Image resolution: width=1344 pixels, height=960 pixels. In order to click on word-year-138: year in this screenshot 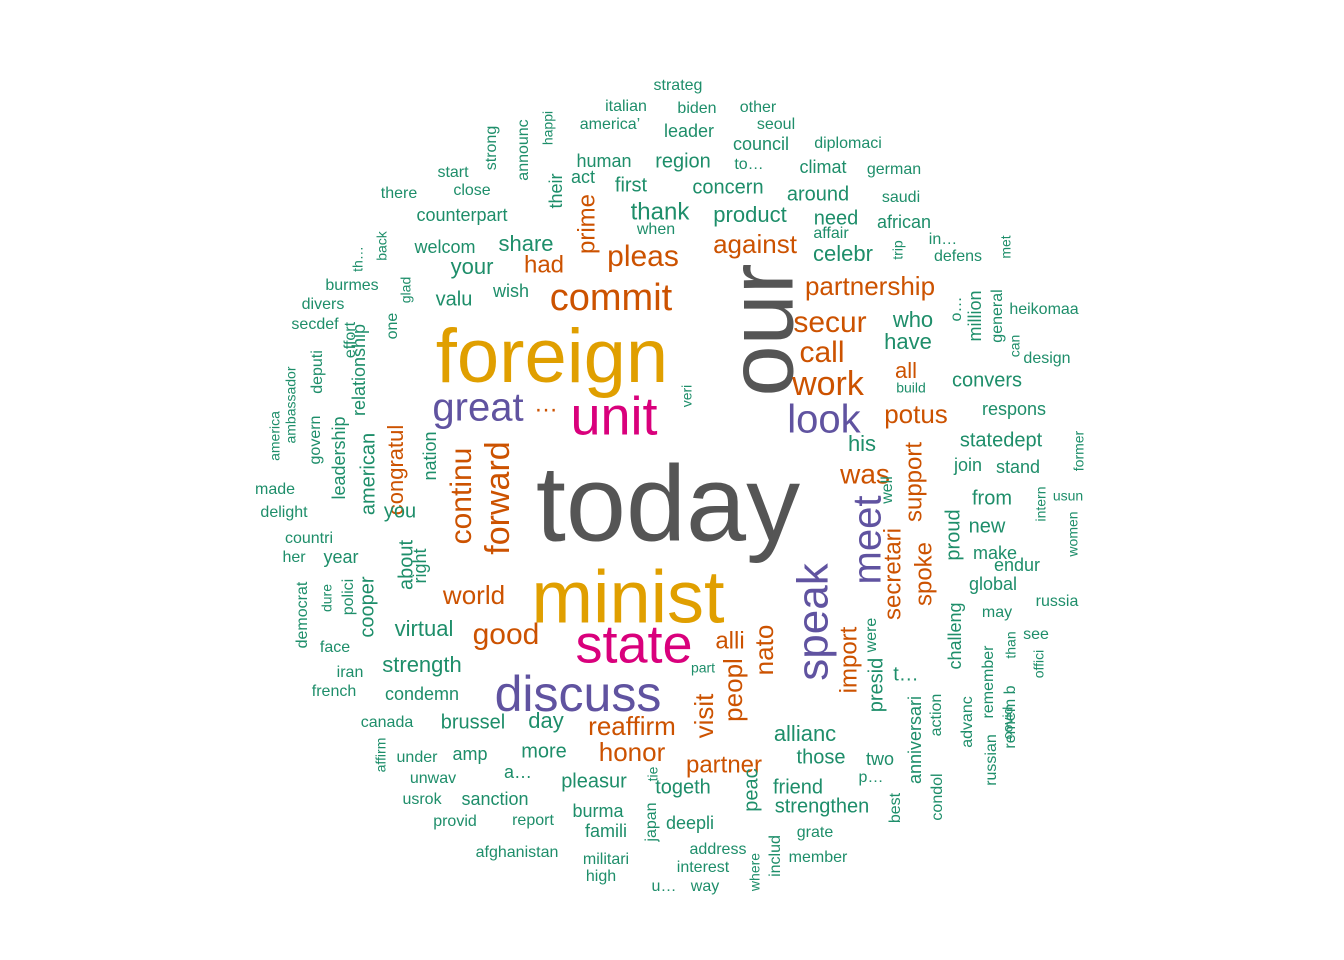, I will do `click(340, 557)`.